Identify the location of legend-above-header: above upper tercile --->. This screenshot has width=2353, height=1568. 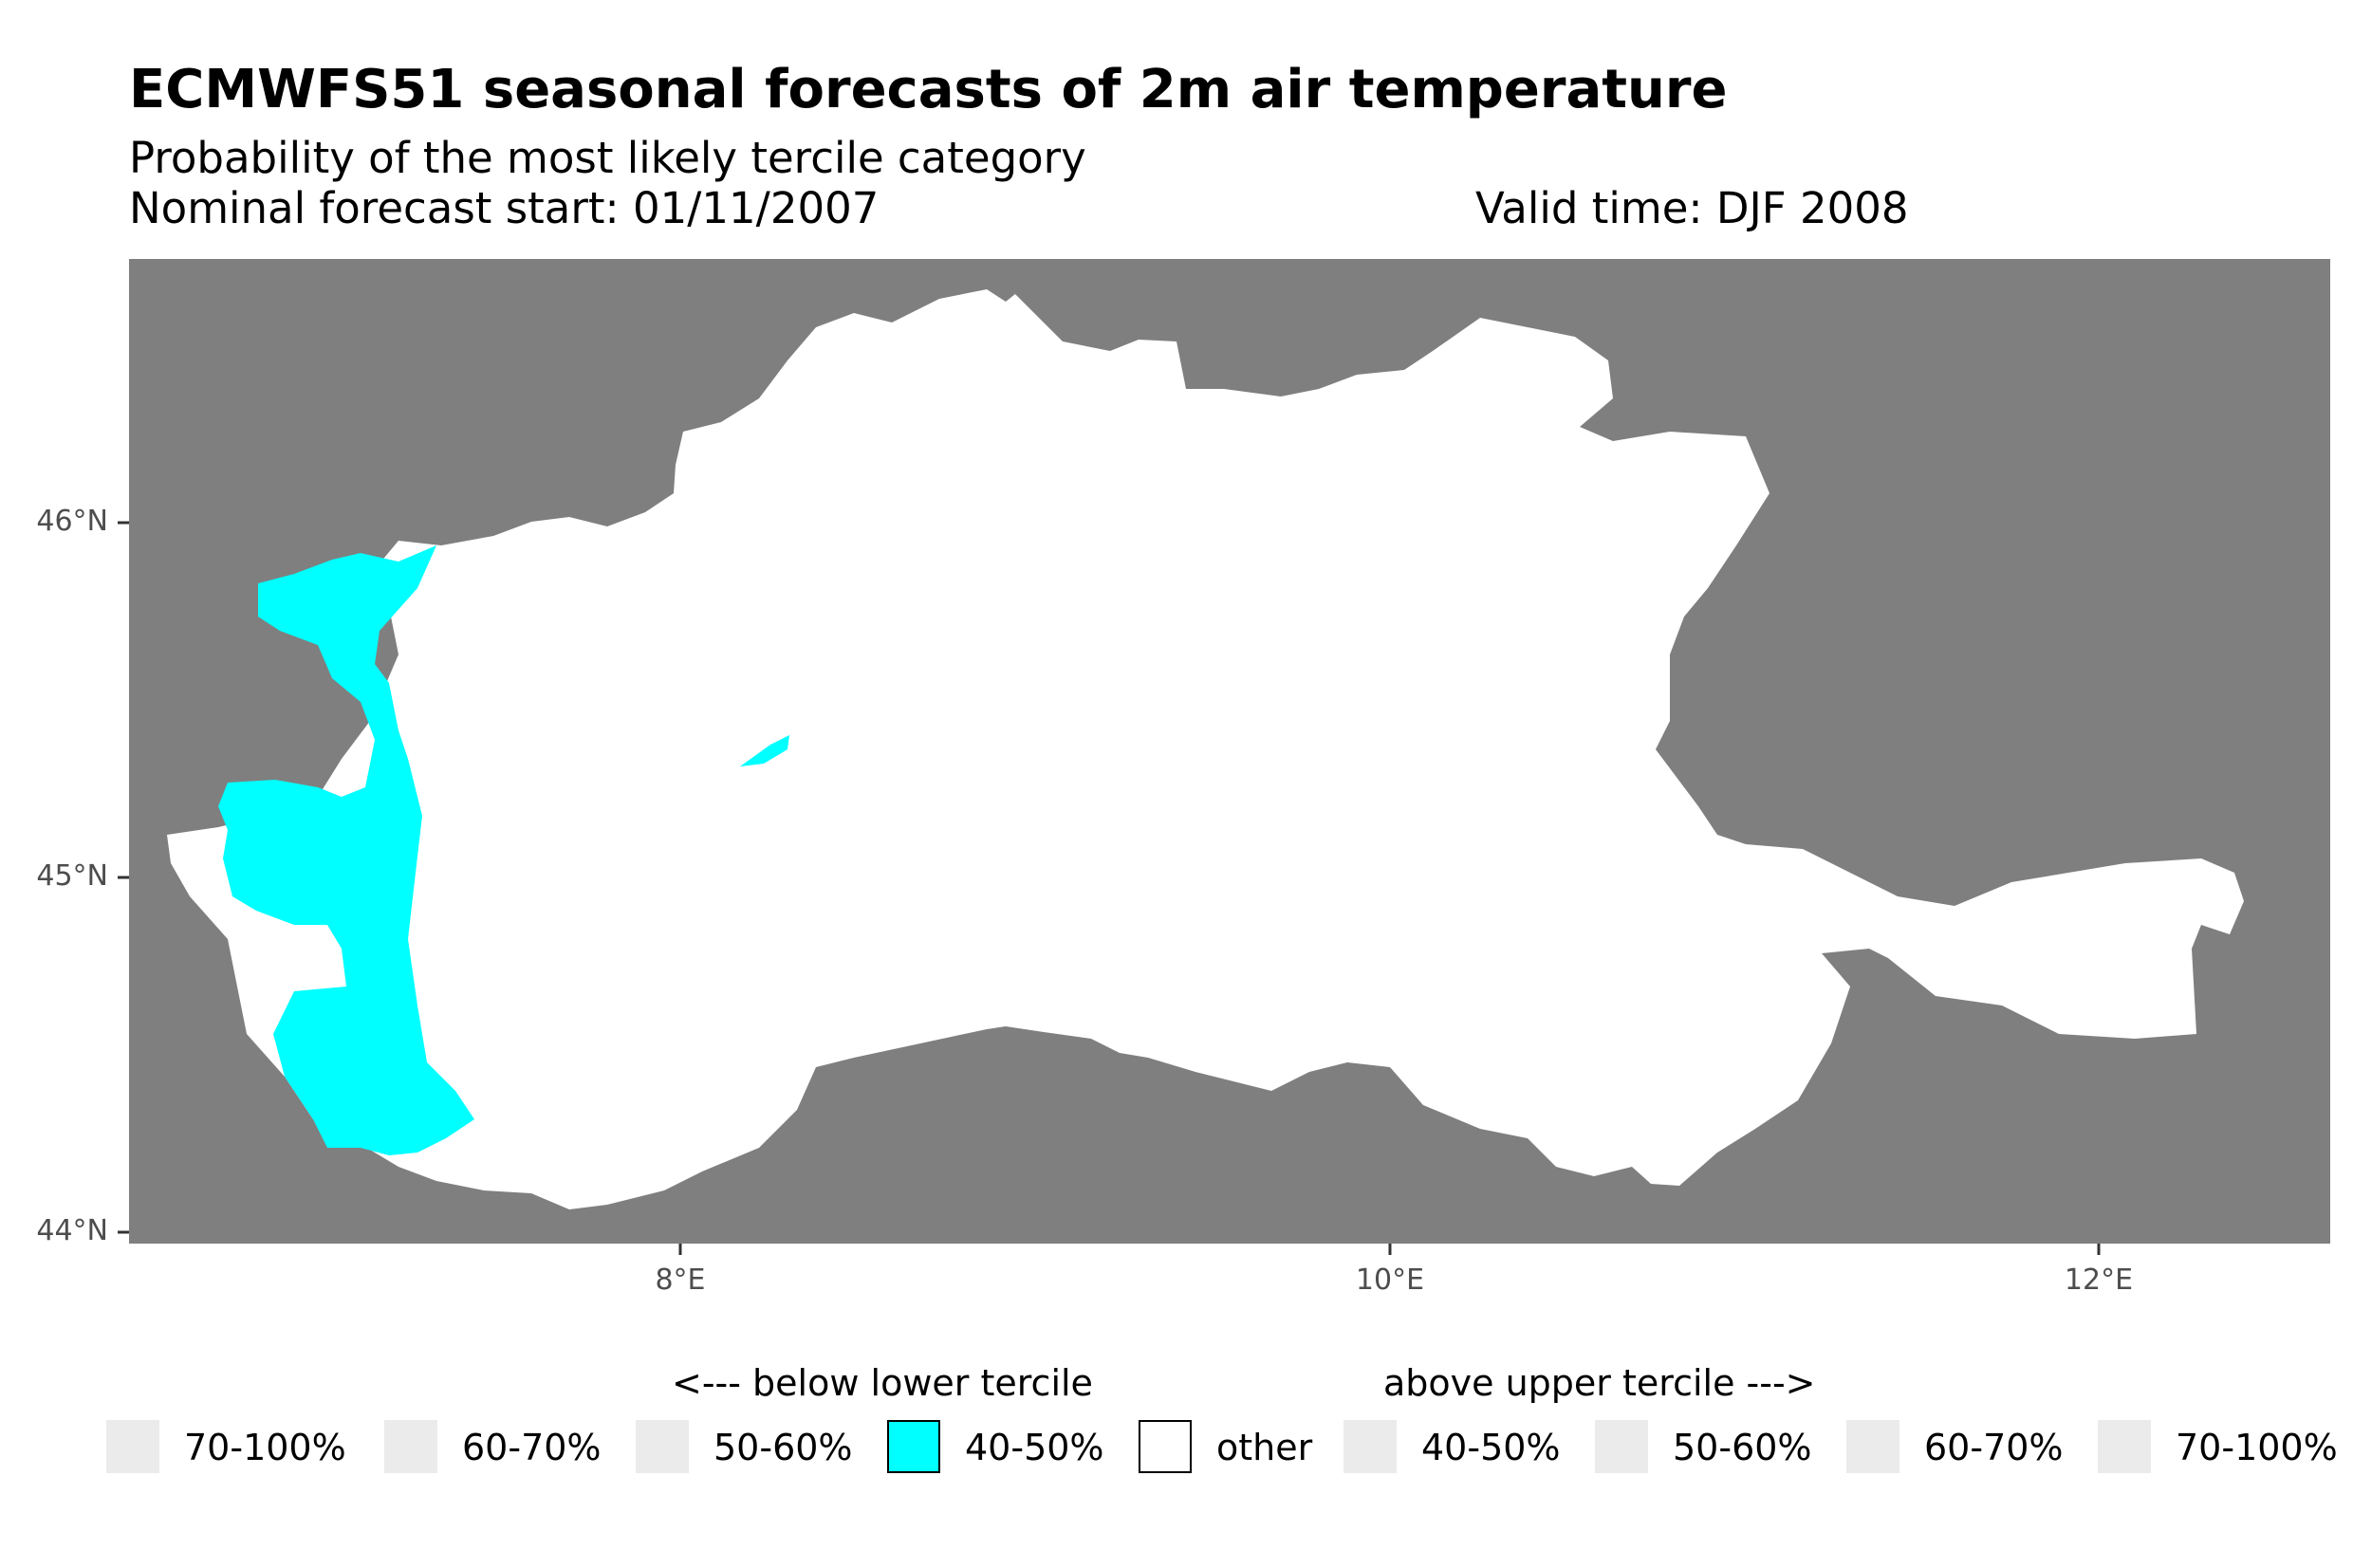
(1600, 1383).